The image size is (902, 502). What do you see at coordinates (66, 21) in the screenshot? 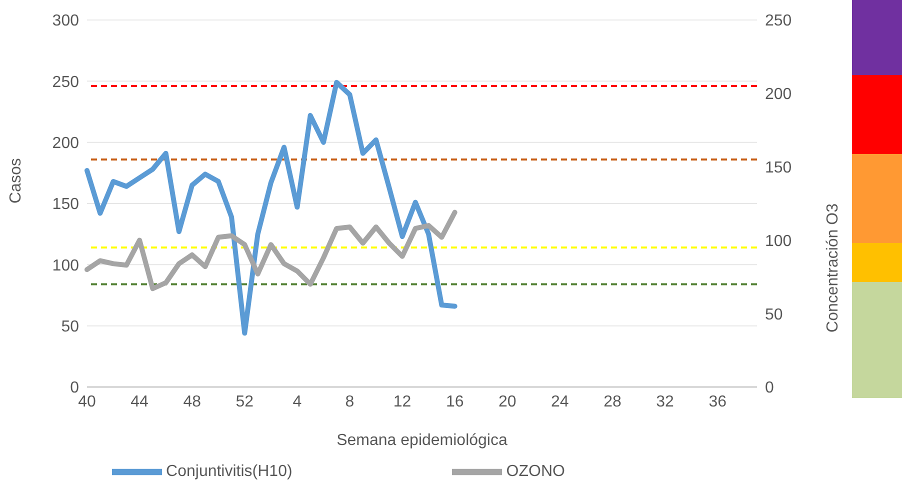
I see `y-tick-label: 300` at bounding box center [66, 21].